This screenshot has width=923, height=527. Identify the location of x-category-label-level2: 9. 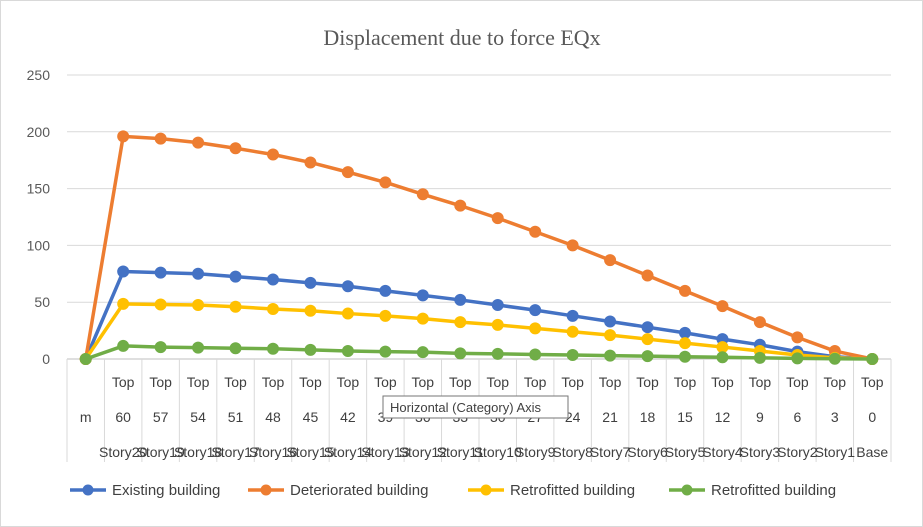
(760, 417).